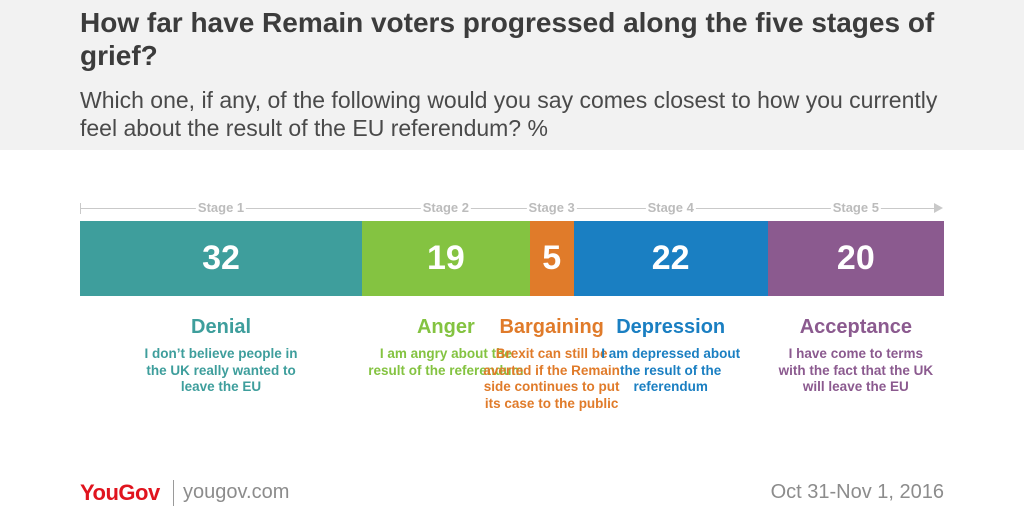 This screenshot has width=1024, height=512. What do you see at coordinates (508, 208) in the screenshot?
I see `stage-axis-line` at bounding box center [508, 208].